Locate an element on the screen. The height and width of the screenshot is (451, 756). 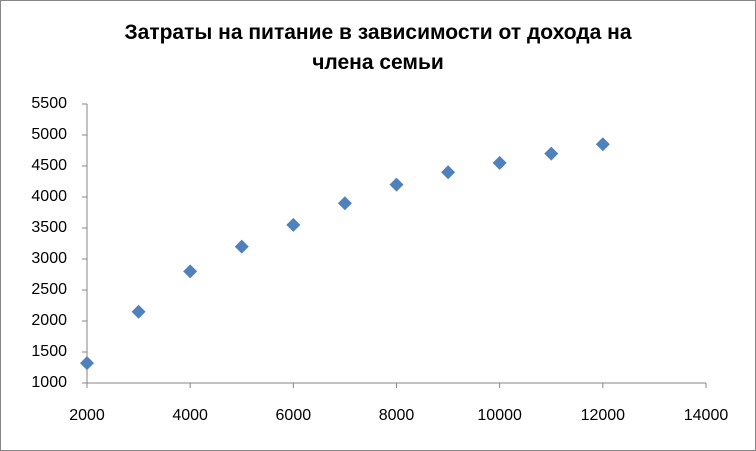
y-tick-label: 4000 is located at coordinates (49, 196).